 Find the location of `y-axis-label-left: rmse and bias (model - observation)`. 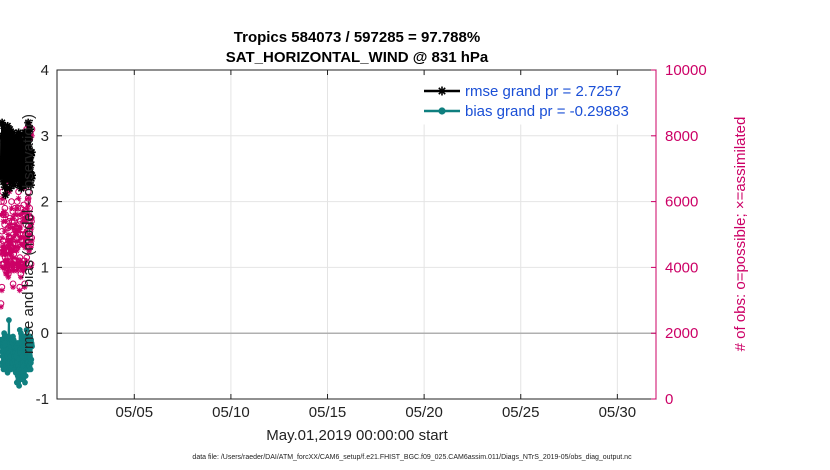

y-axis-label-left: rmse and bias (model - observation) is located at coordinates (28, 234).